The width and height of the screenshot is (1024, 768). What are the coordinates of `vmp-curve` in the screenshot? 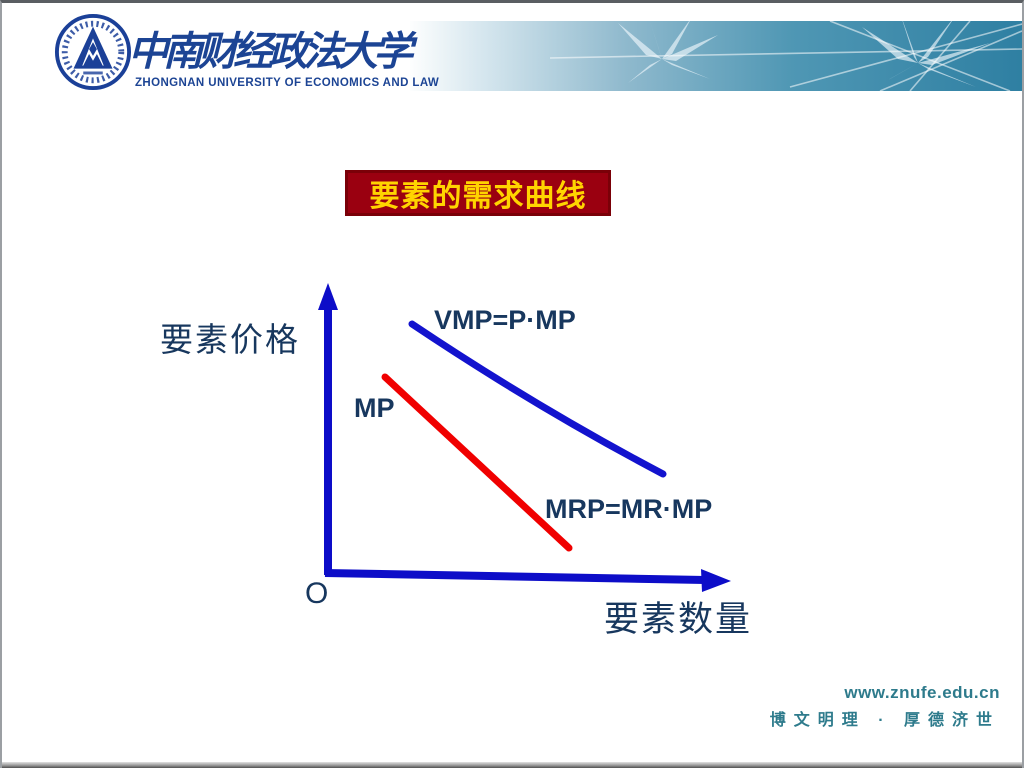 It's located at (537, 399).